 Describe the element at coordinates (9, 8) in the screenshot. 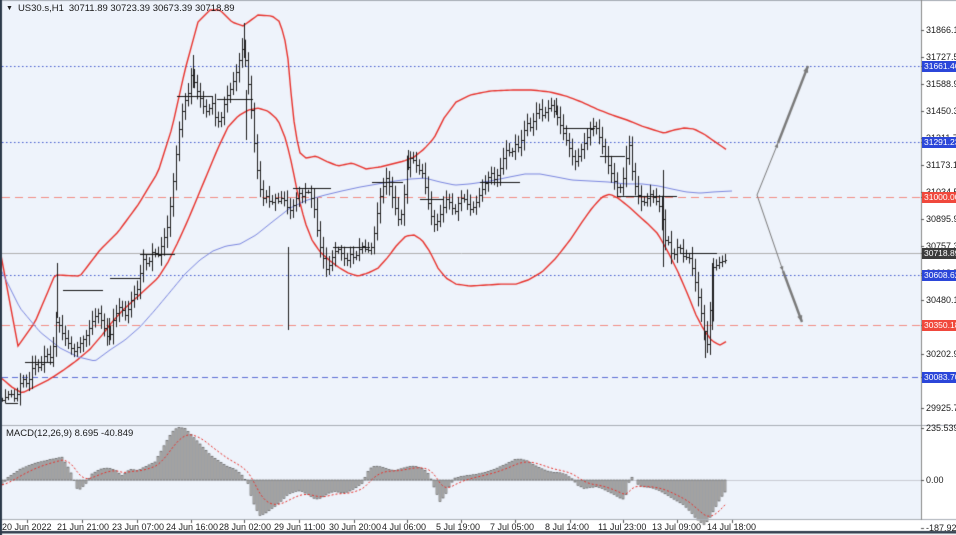

I see `collapse-triangle-icon: ▼` at that location.